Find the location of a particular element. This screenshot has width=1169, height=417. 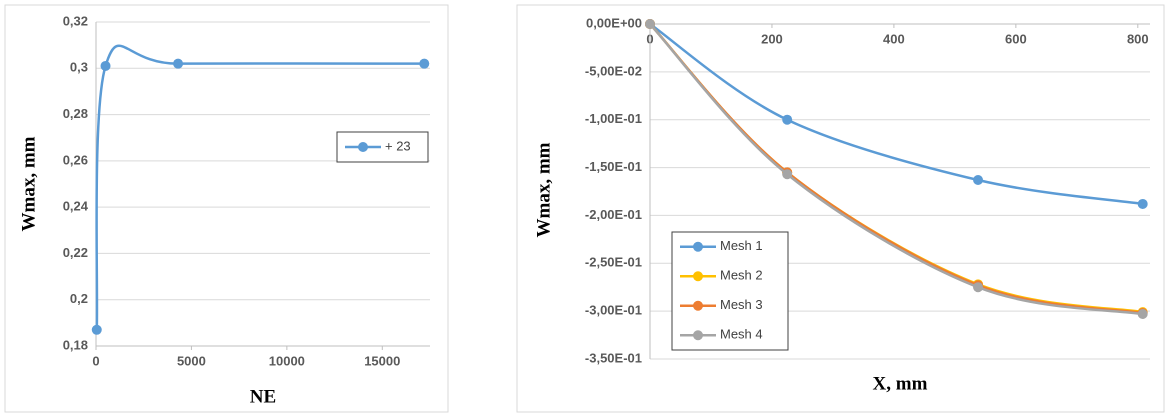

legend-label: Mesh 4 is located at coordinates (741, 334).